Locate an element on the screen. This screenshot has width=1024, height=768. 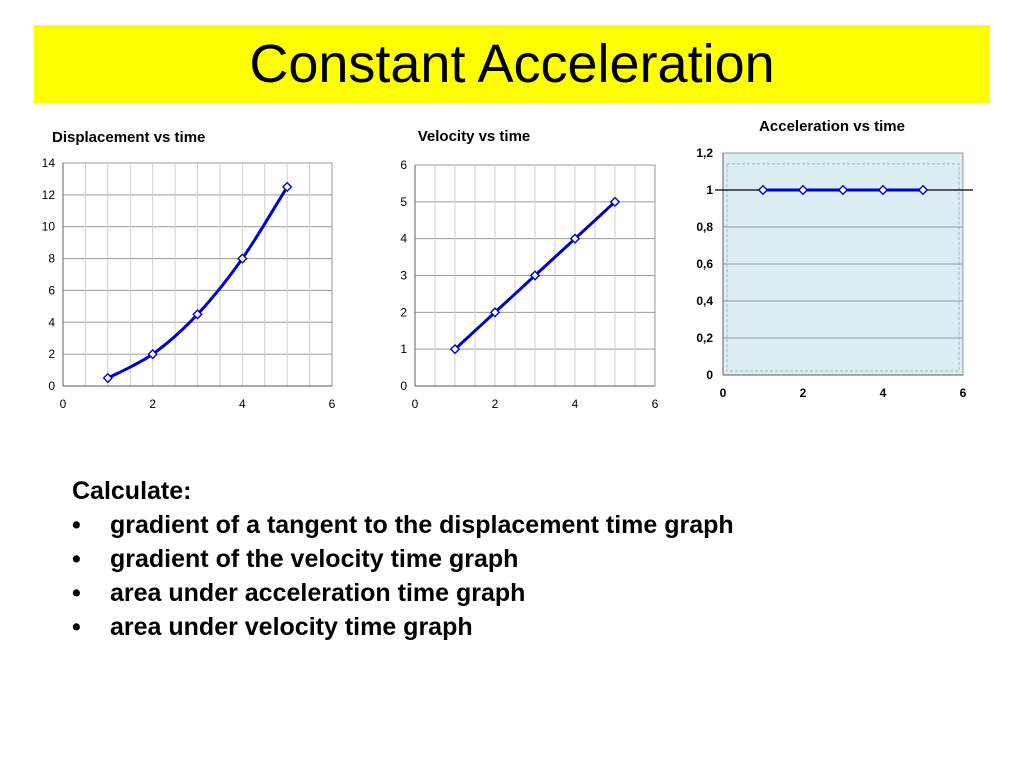
slide-title: Constant Acceleration is located at coordinates (512, 64).